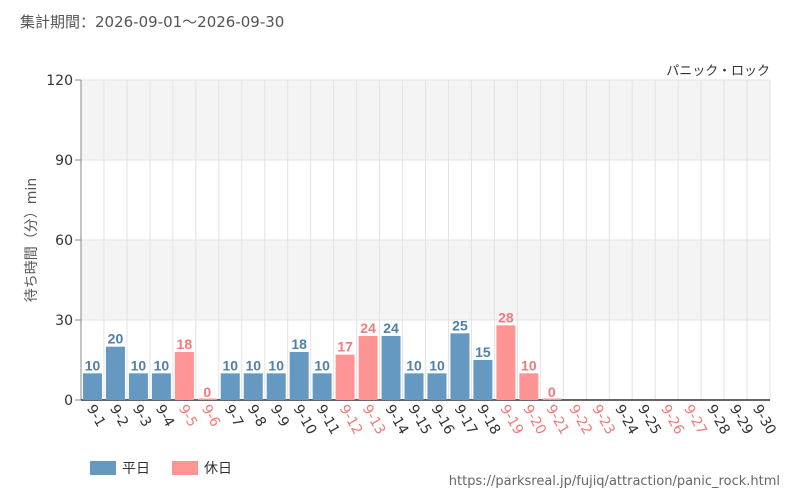 This screenshot has height=500, width=800. What do you see at coordinates (488, 420) in the screenshot?
I see `x-tick-label: 9-18` at bounding box center [488, 420].